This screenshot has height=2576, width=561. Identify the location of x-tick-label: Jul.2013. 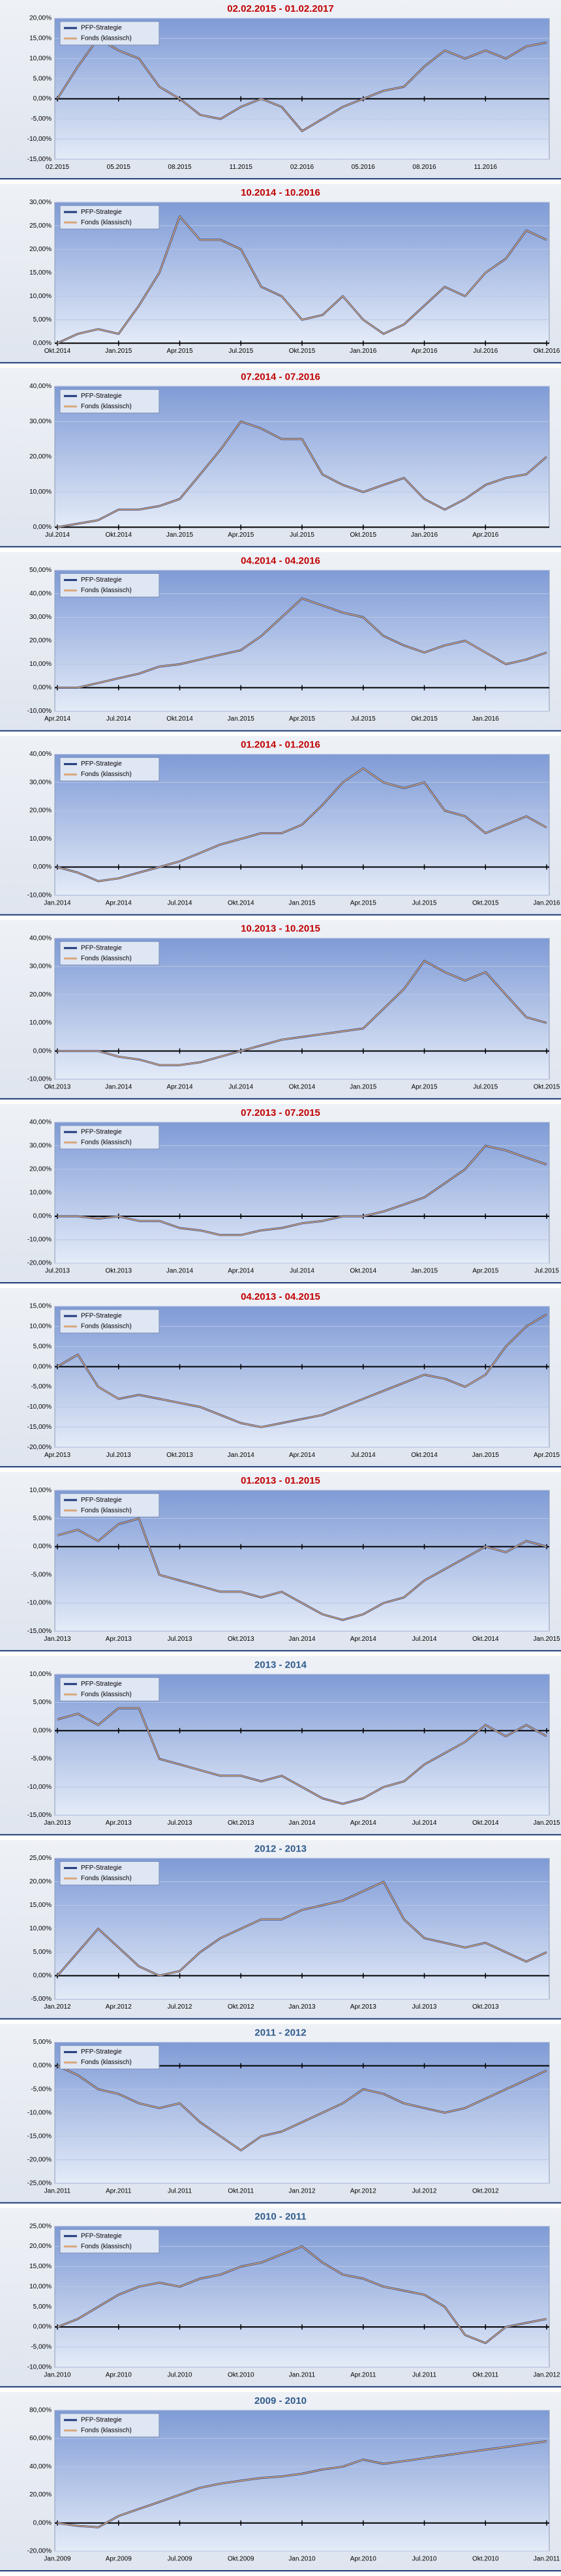
(180, 1639).